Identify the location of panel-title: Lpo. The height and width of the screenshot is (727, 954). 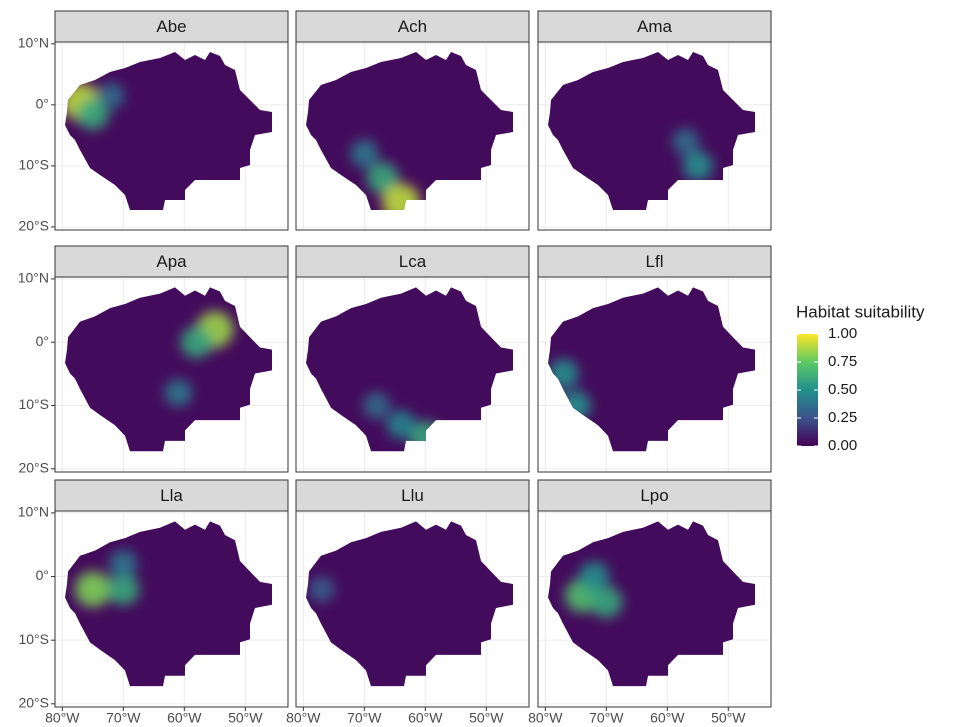
(654, 495).